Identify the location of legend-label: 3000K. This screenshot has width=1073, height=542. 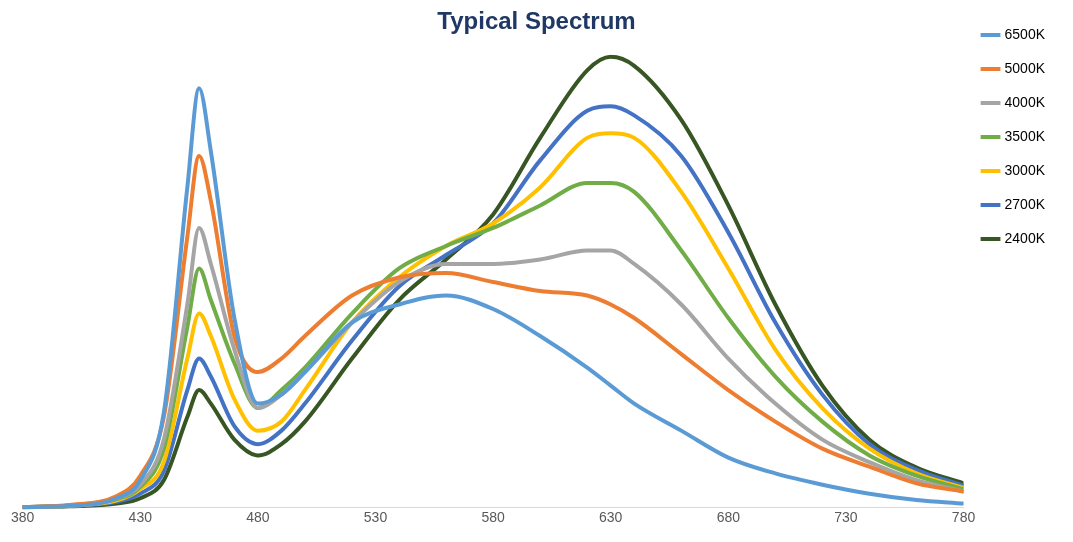
(1025, 169).